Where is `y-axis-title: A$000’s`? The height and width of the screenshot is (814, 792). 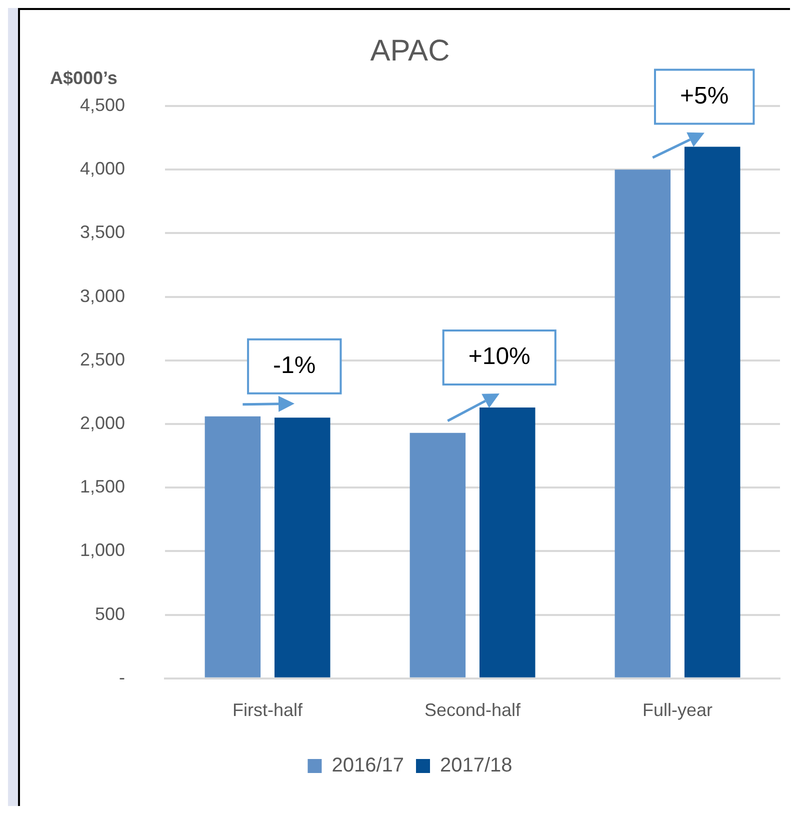
y-axis-title: A$000’s is located at coordinates (84, 78).